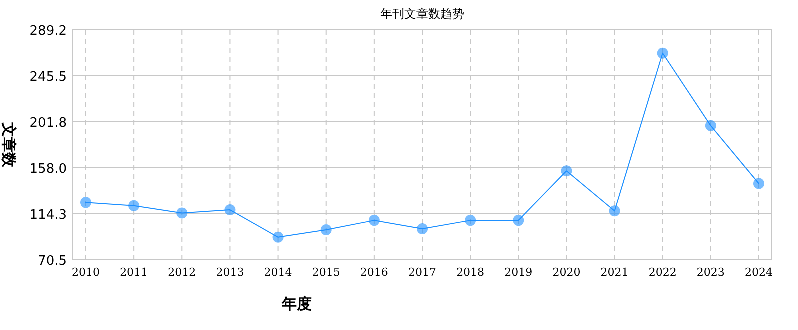 This screenshot has height=330, width=798. I want to click on y-tick-label: 70.5, so click(52, 261).